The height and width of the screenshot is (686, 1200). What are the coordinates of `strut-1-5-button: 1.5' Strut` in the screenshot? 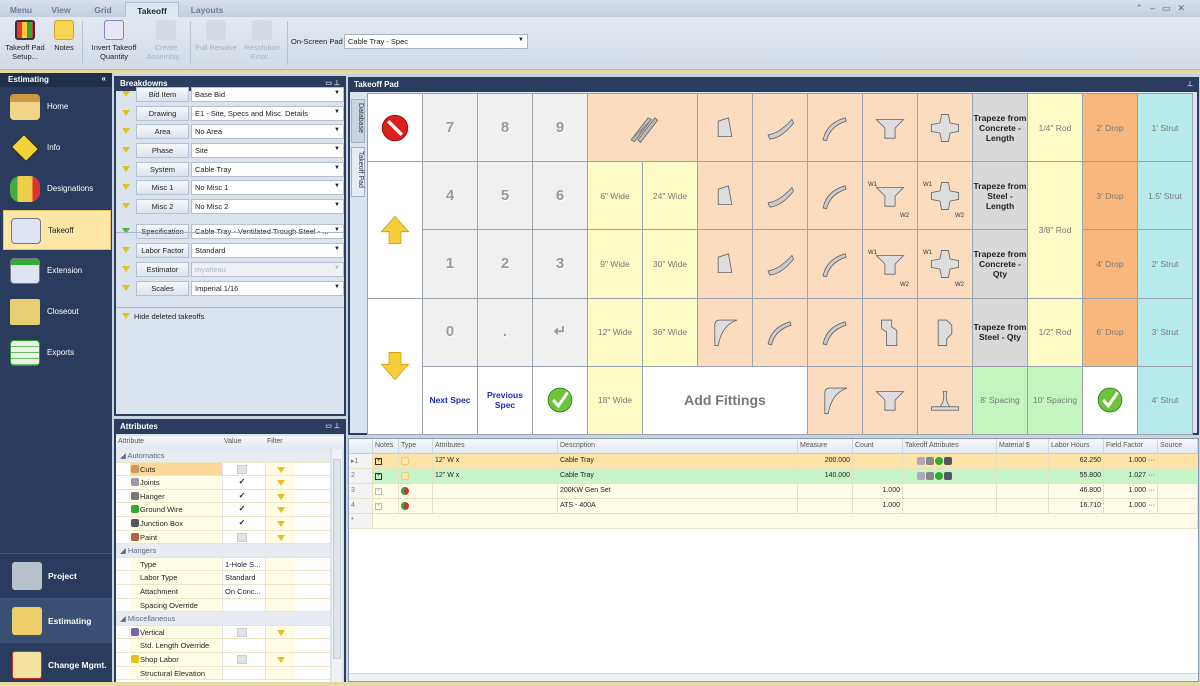 It's located at (1165, 196).